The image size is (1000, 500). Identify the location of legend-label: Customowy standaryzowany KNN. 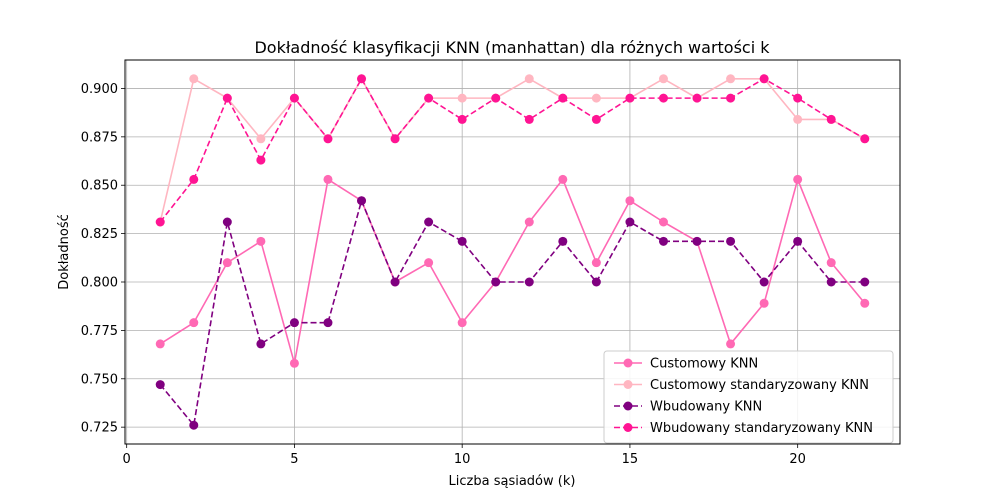
(759, 385).